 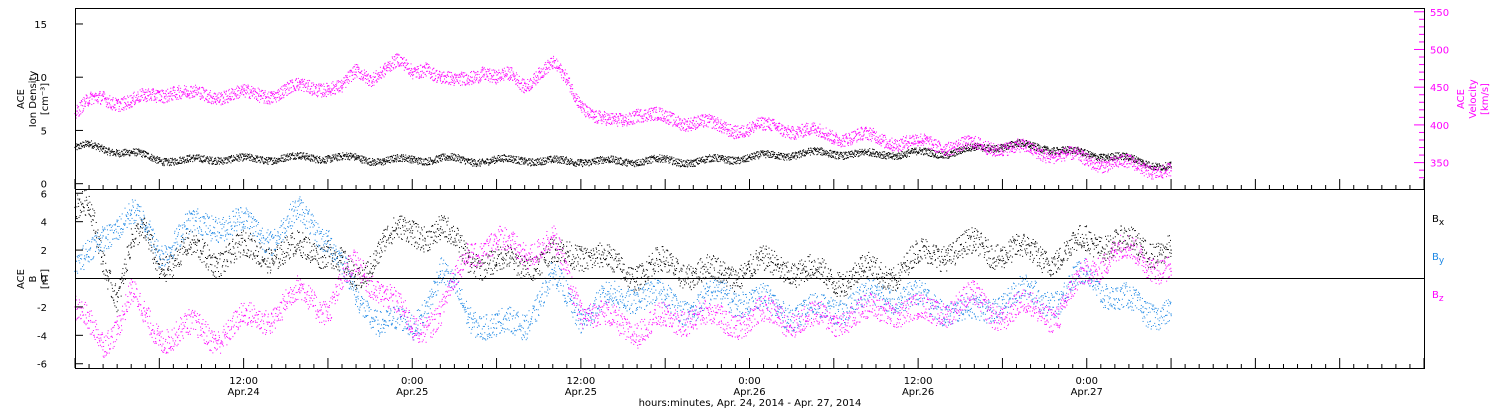 I want to click on ytick-left-label: 5, so click(x=44, y=131).